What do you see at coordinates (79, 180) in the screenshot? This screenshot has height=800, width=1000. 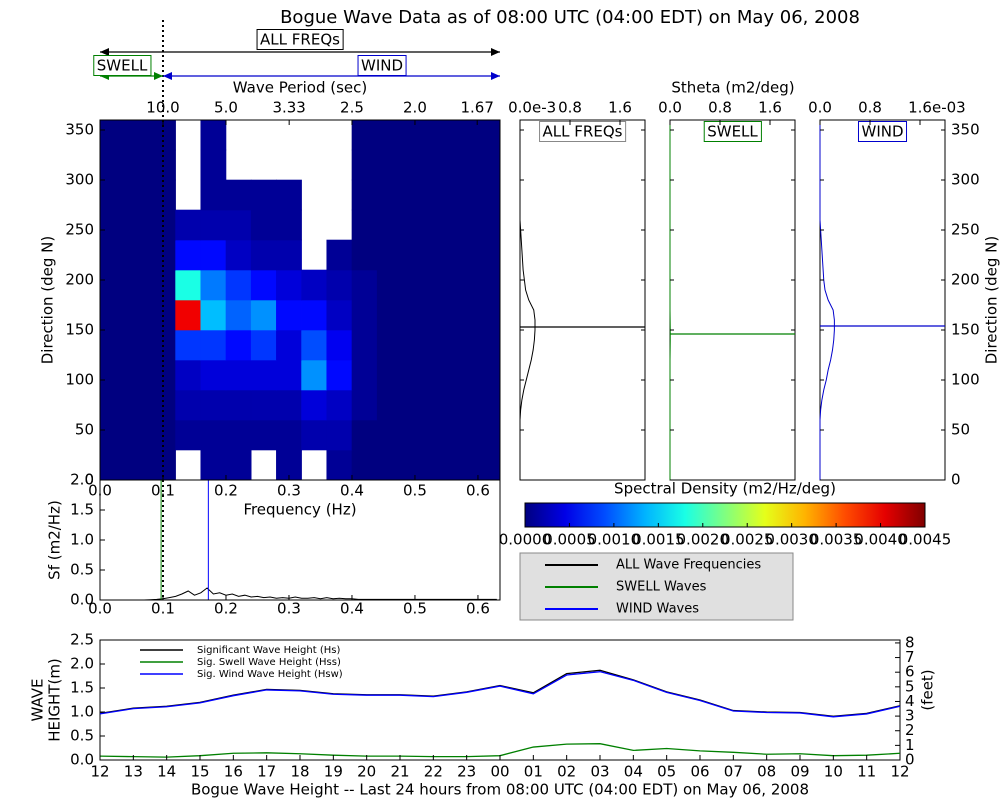 I see `y-tick-label: 300` at bounding box center [79, 180].